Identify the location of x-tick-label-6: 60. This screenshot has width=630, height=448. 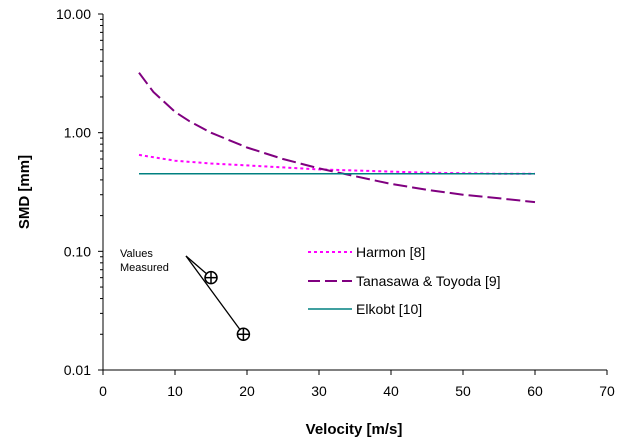
(535, 391).